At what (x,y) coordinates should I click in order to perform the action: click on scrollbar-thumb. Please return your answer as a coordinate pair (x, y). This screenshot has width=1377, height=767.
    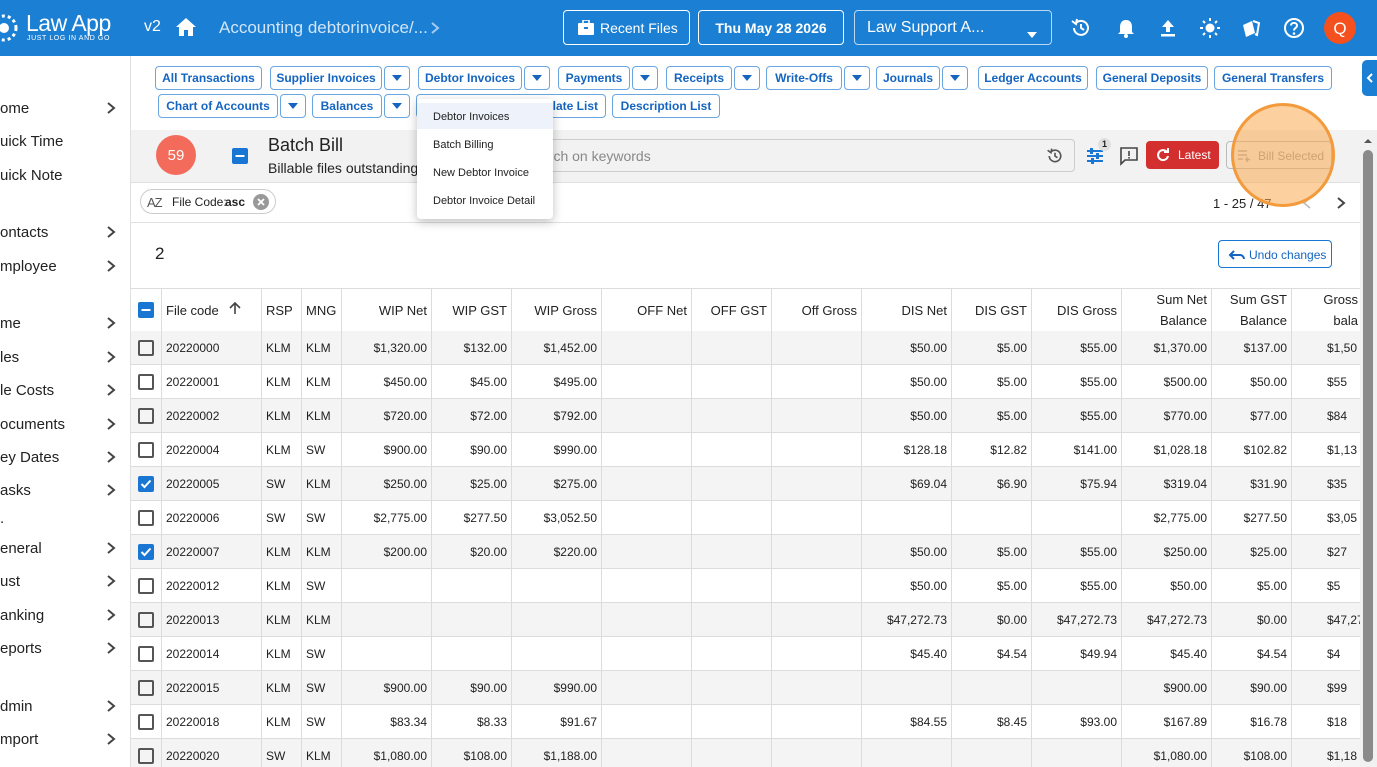
    Looking at the image, I should click on (1368, 456).